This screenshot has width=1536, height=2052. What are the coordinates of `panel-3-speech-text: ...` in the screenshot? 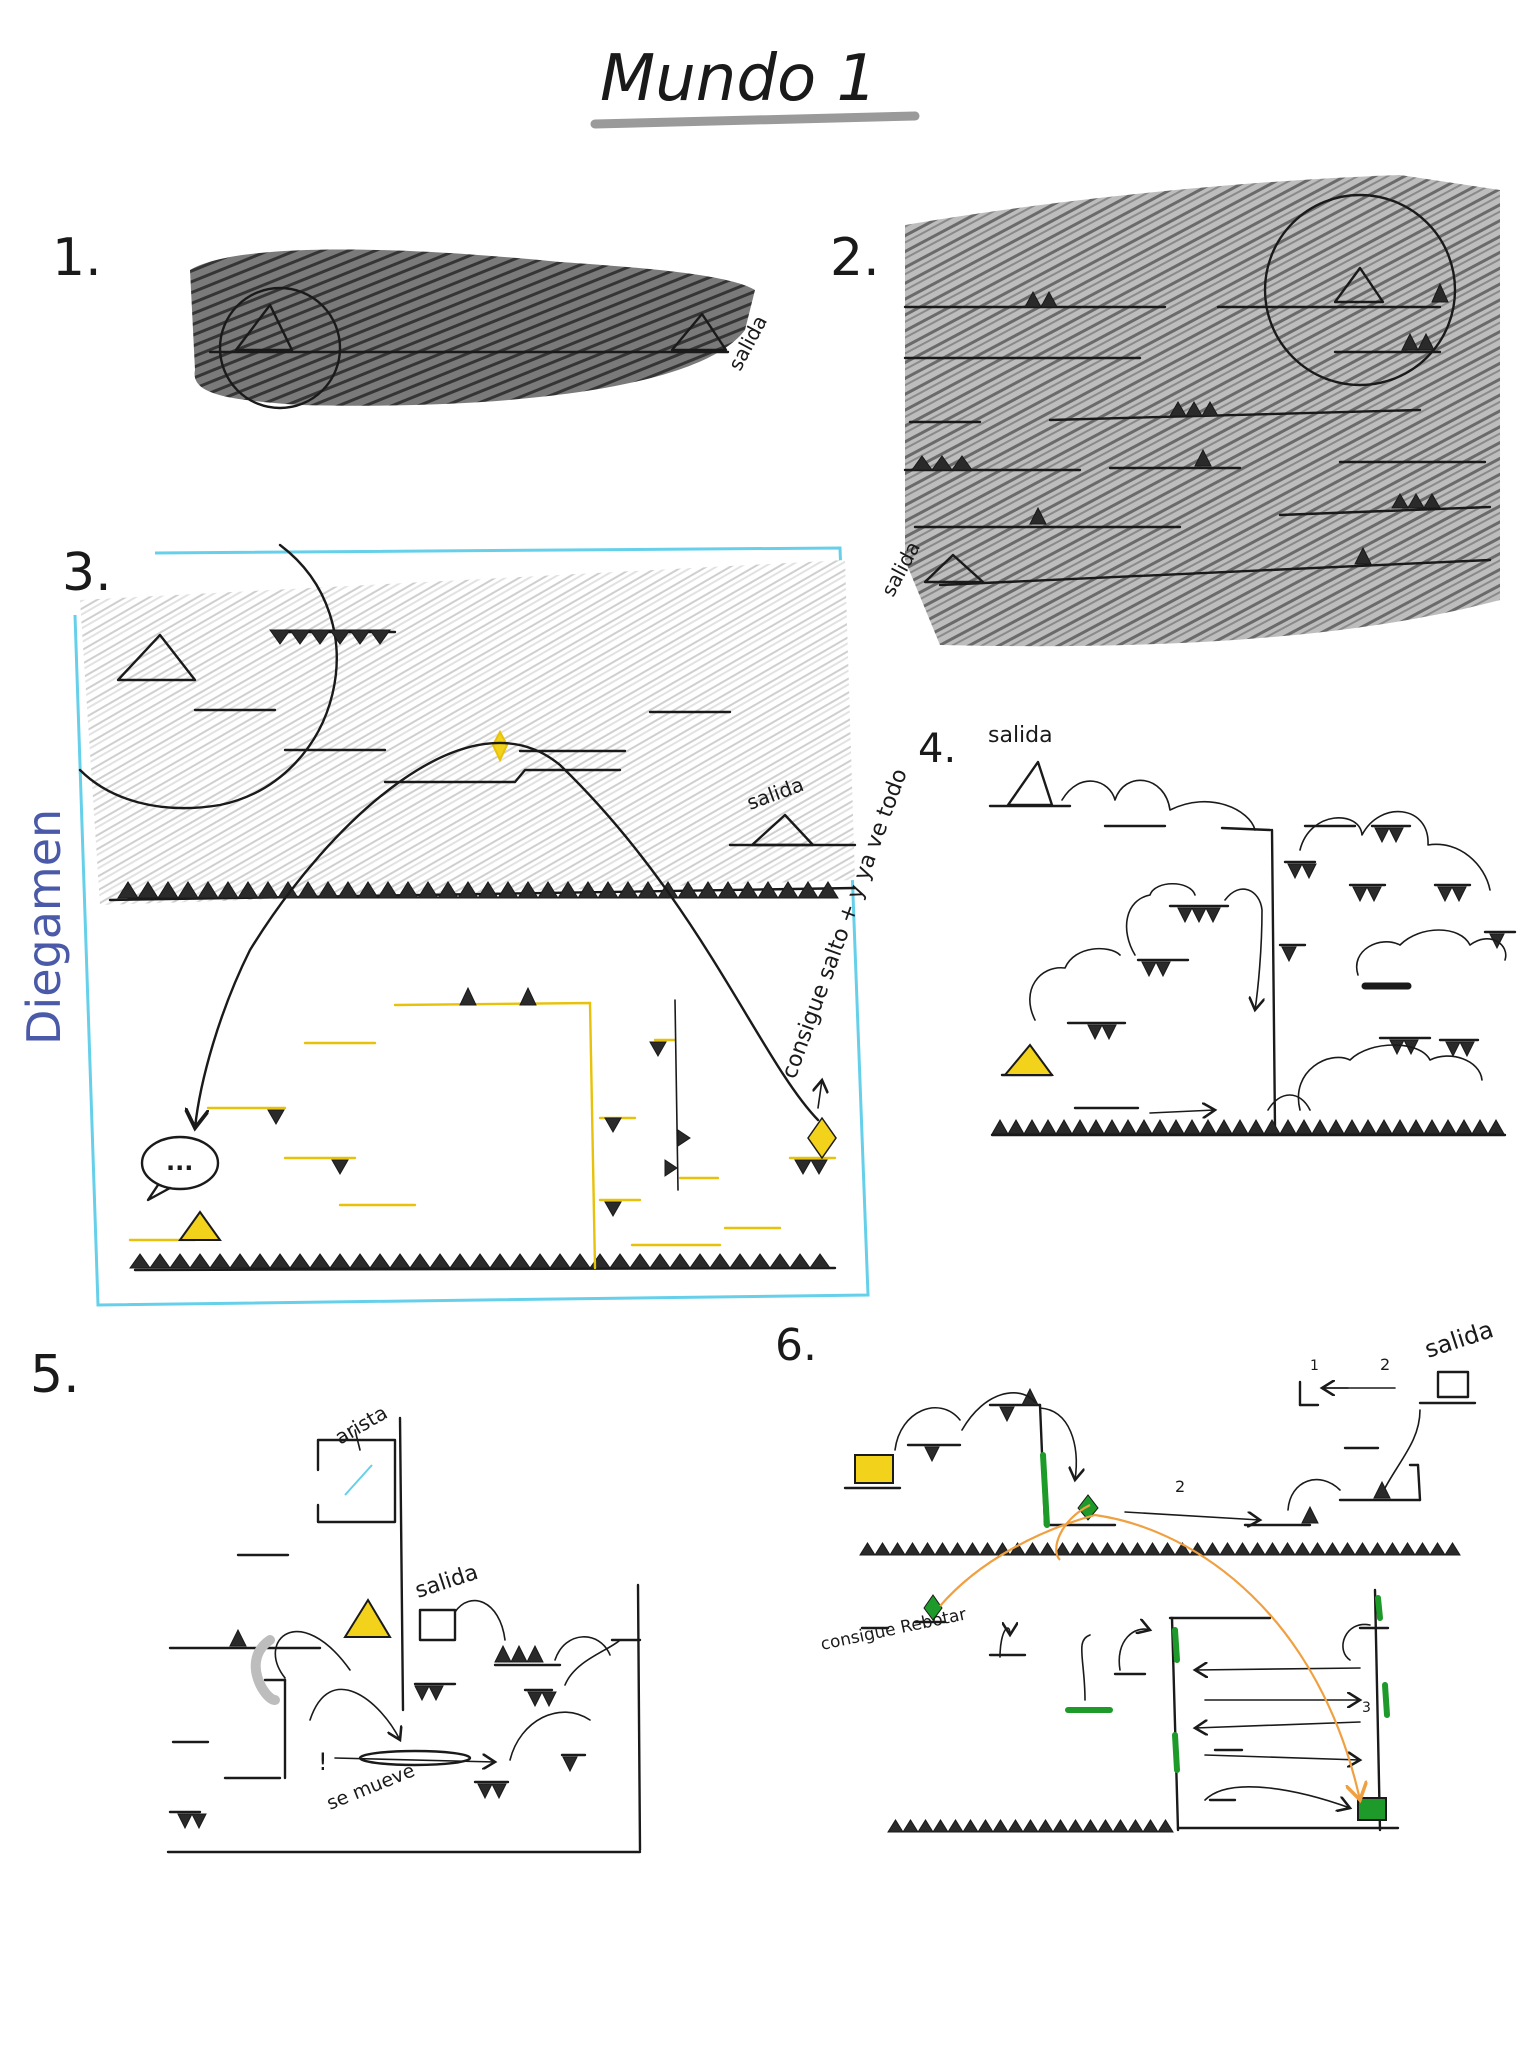 It's located at (179, 1162).